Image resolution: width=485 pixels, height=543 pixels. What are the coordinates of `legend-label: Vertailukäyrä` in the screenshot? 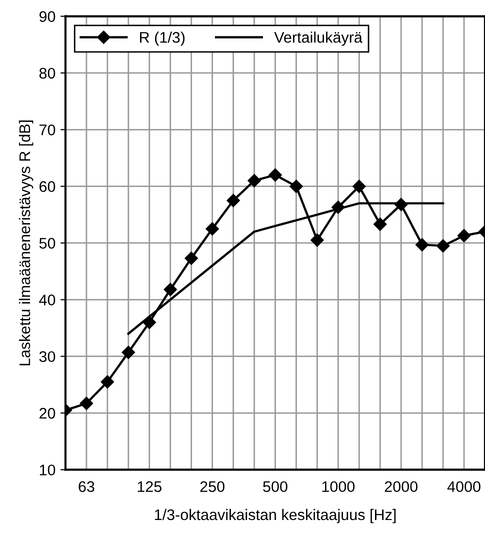 It's located at (318, 39).